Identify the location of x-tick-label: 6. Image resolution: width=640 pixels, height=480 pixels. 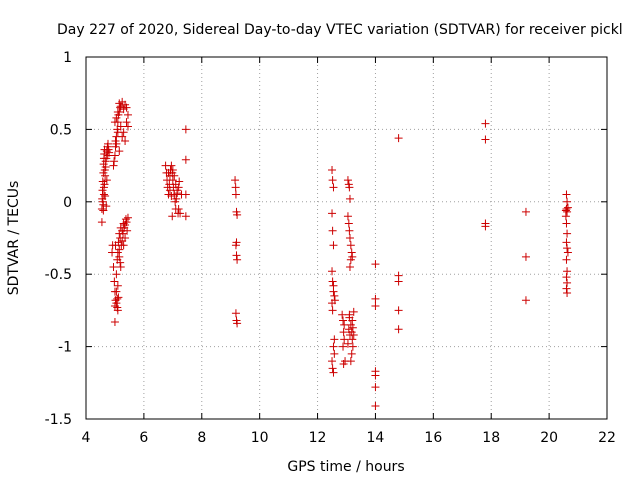
(143, 438).